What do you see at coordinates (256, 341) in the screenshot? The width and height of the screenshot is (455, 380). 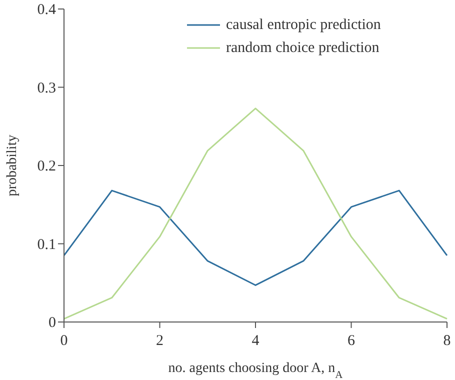 I see `x-tick-label: 4` at bounding box center [256, 341].